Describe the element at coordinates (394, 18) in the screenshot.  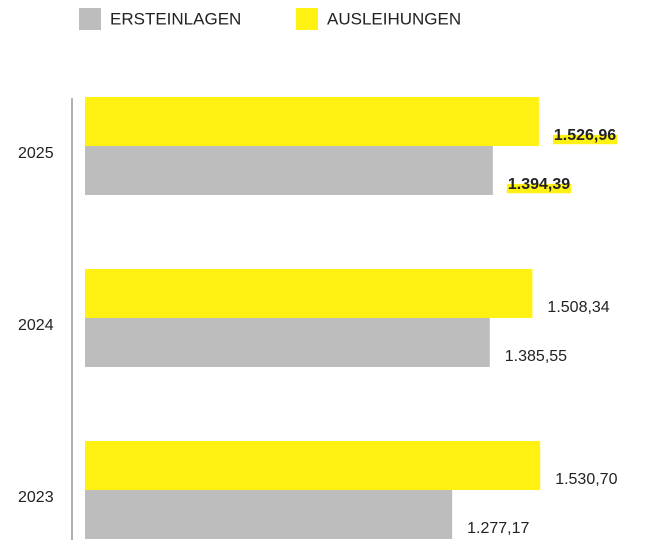
I see `legend-label: AUSLEIHUNGEN` at that location.